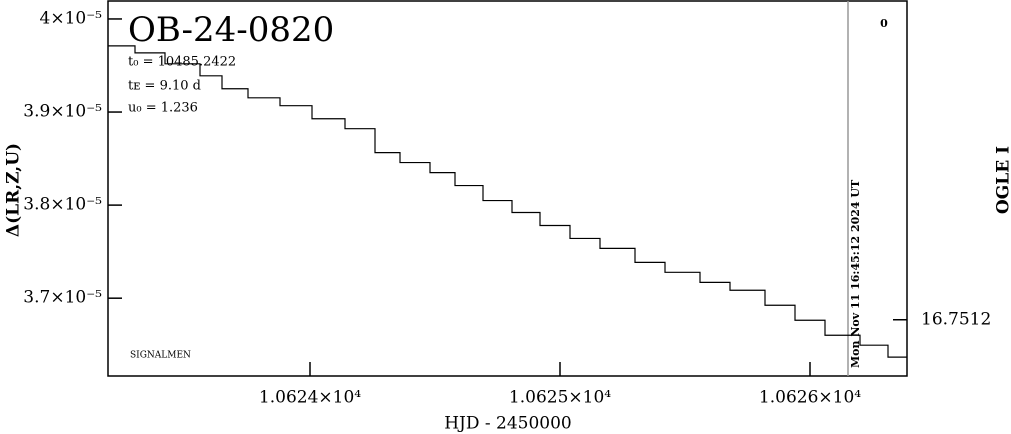 Image resolution: width=1011 pixels, height=434 pixels. I want to click on annotation: u₀ = 1.236, so click(163, 108).